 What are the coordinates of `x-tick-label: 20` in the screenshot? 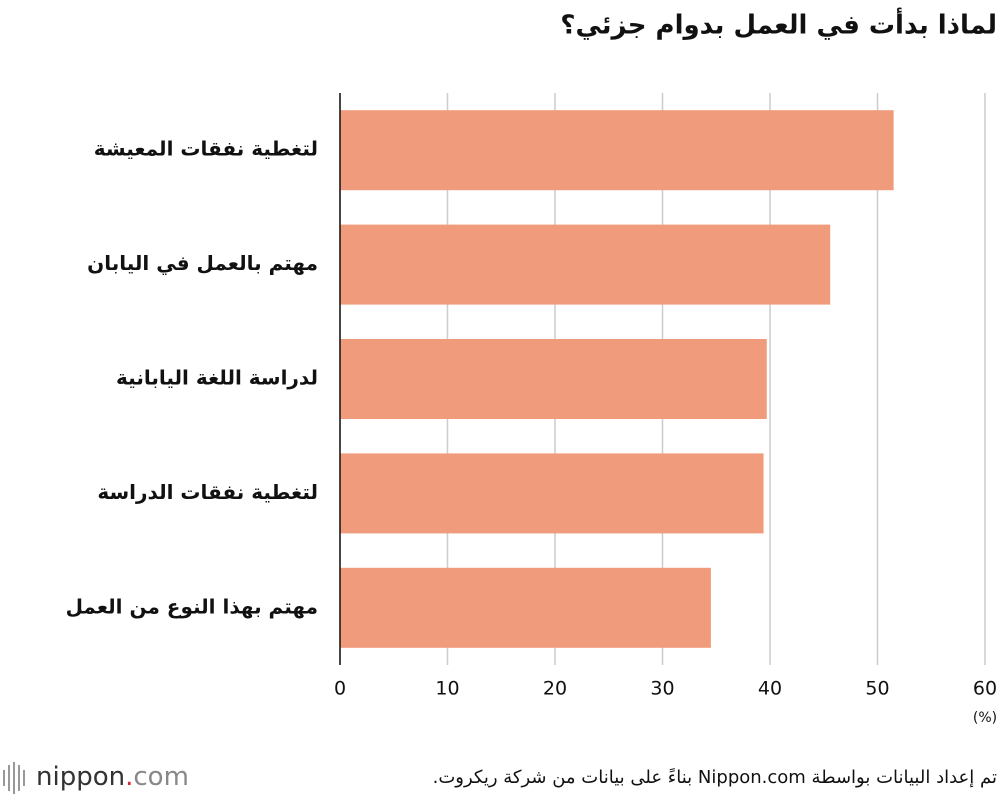 It's located at (555, 689).